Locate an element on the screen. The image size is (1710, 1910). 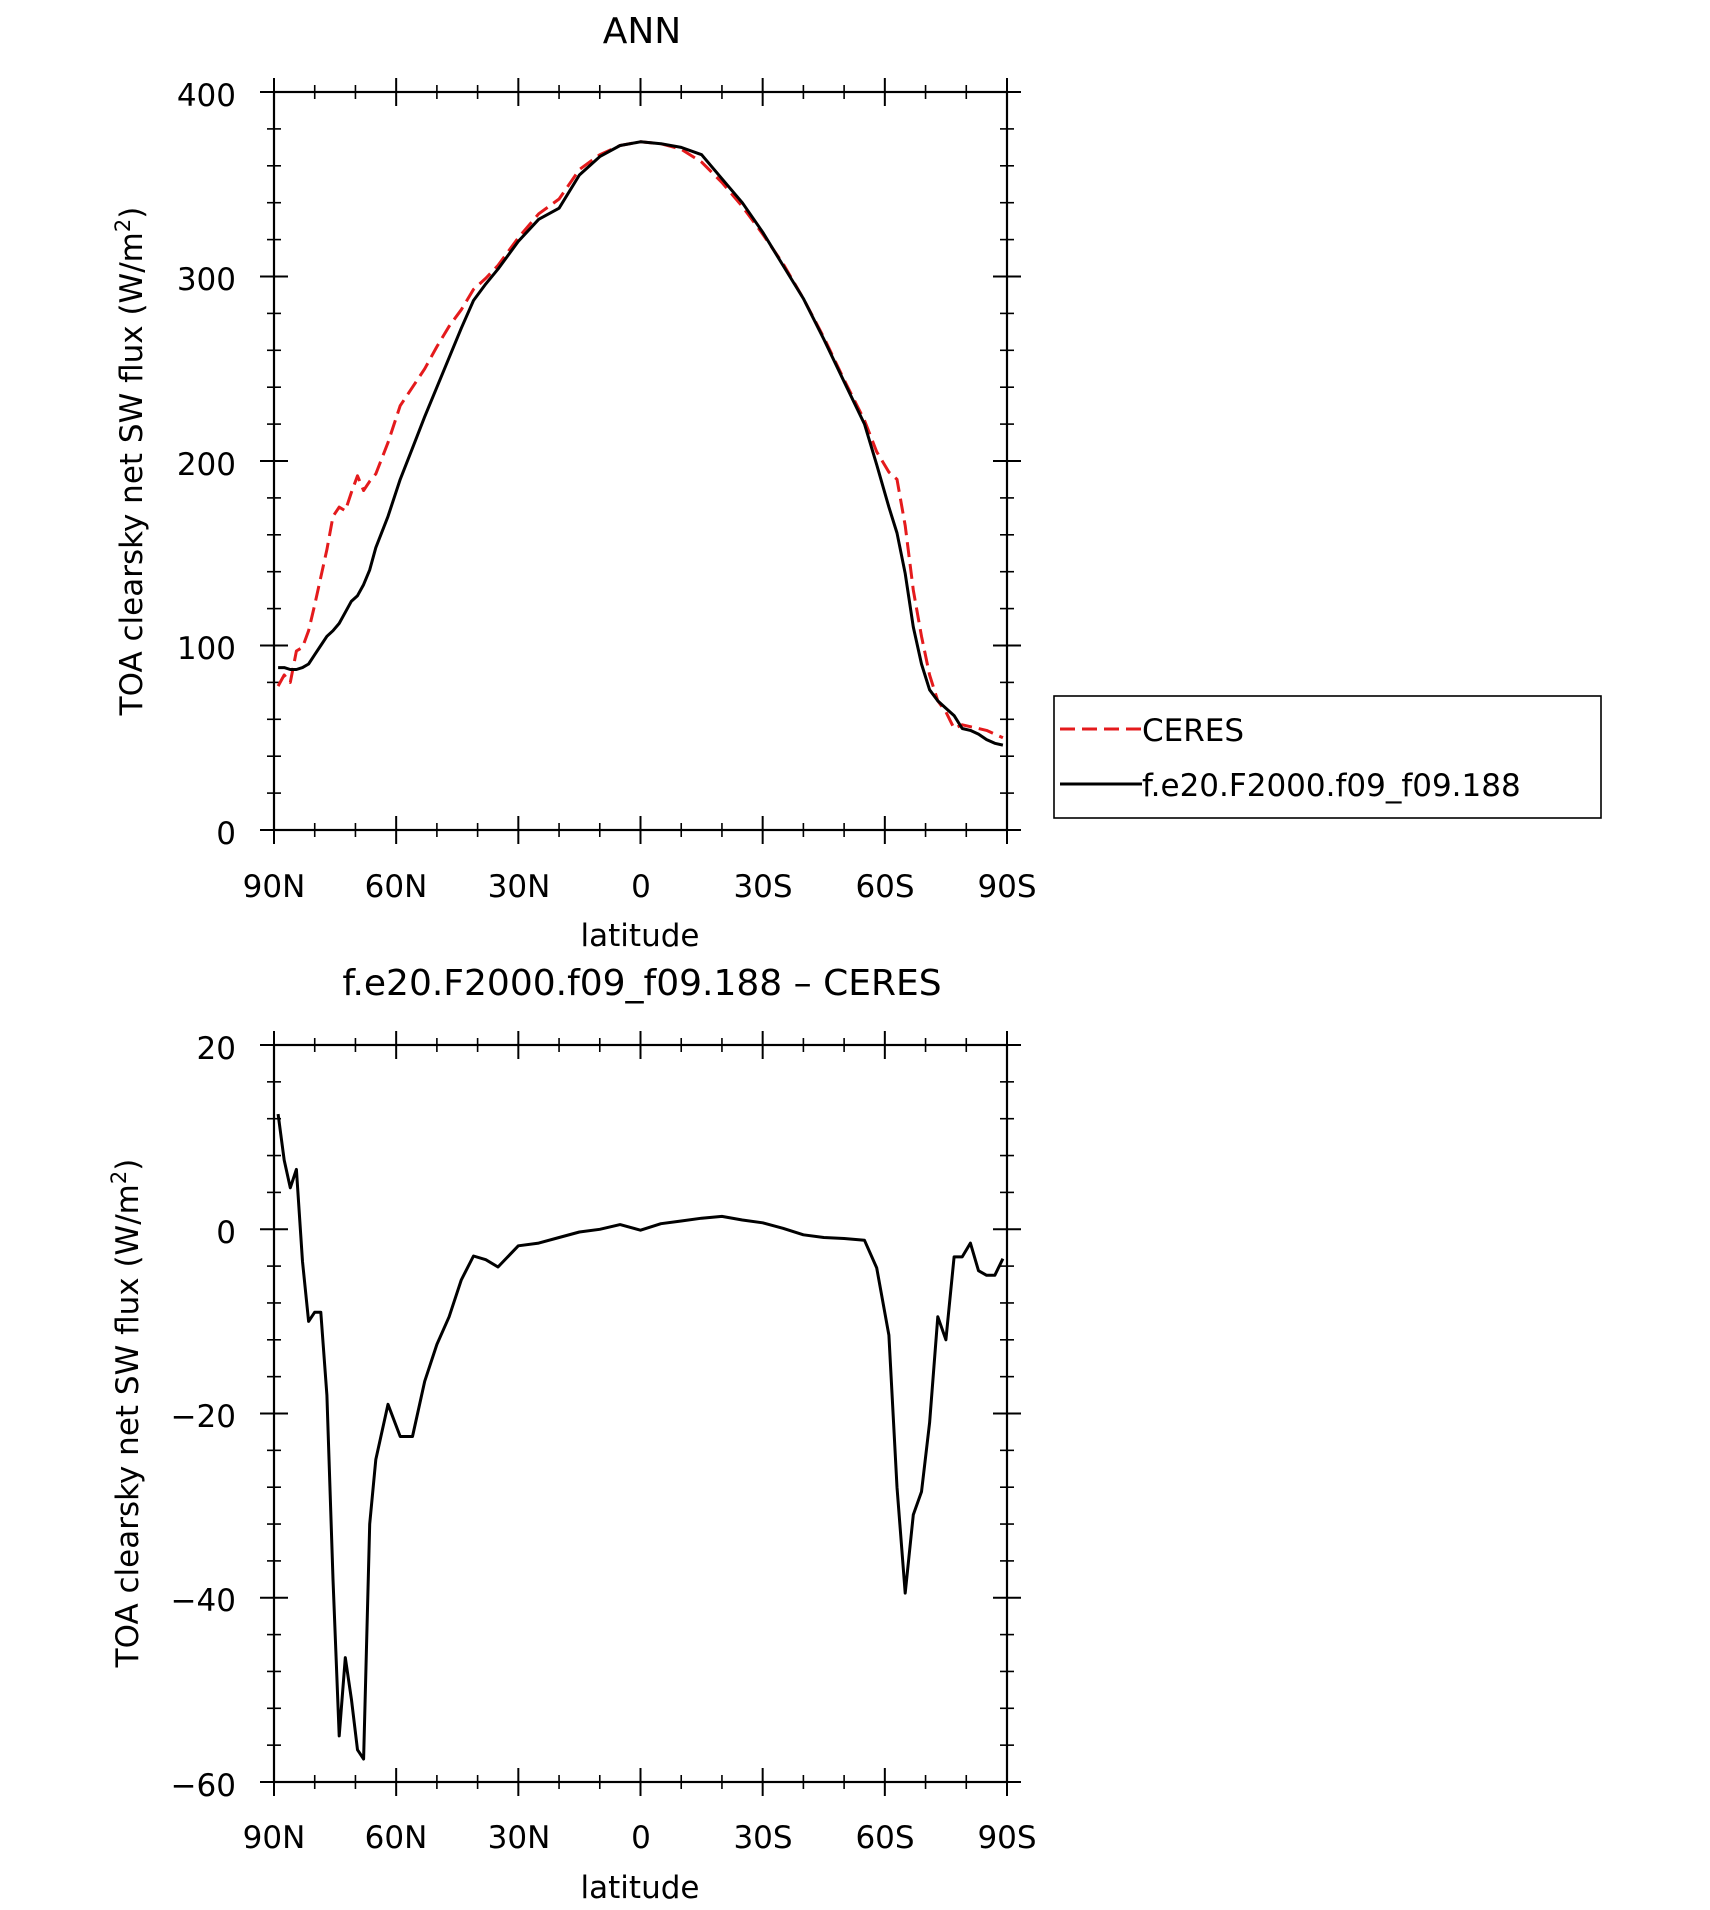
y-tick-labels: 400 300 200 100 0 is located at coordinates (206, 465).